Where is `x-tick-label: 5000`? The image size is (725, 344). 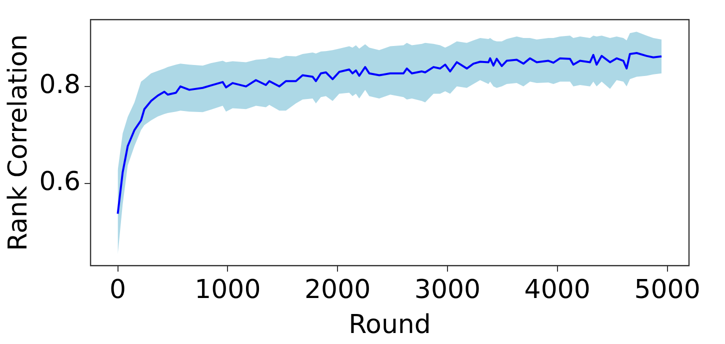
x-tick-label: 5000 is located at coordinates (667, 289).